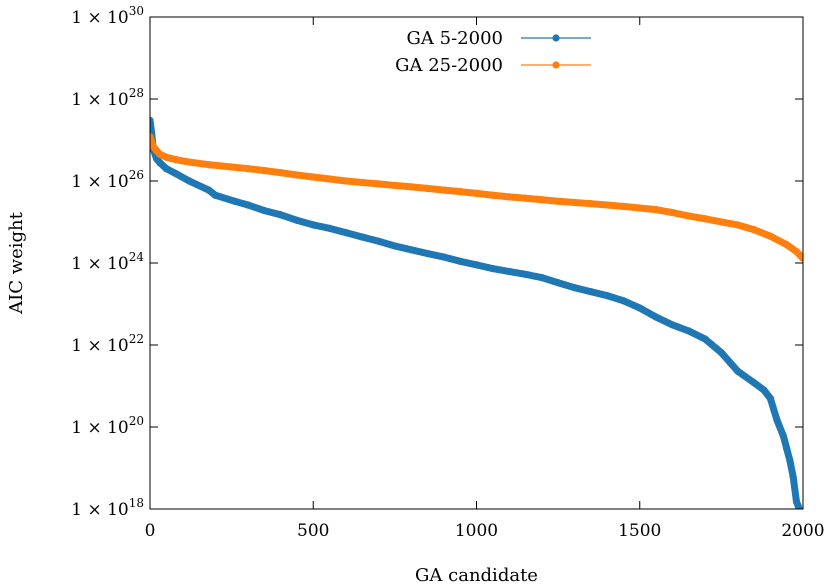 The height and width of the screenshot is (586, 830). I want to click on y-tick-label: 1 × 1030, so click(107, 16).